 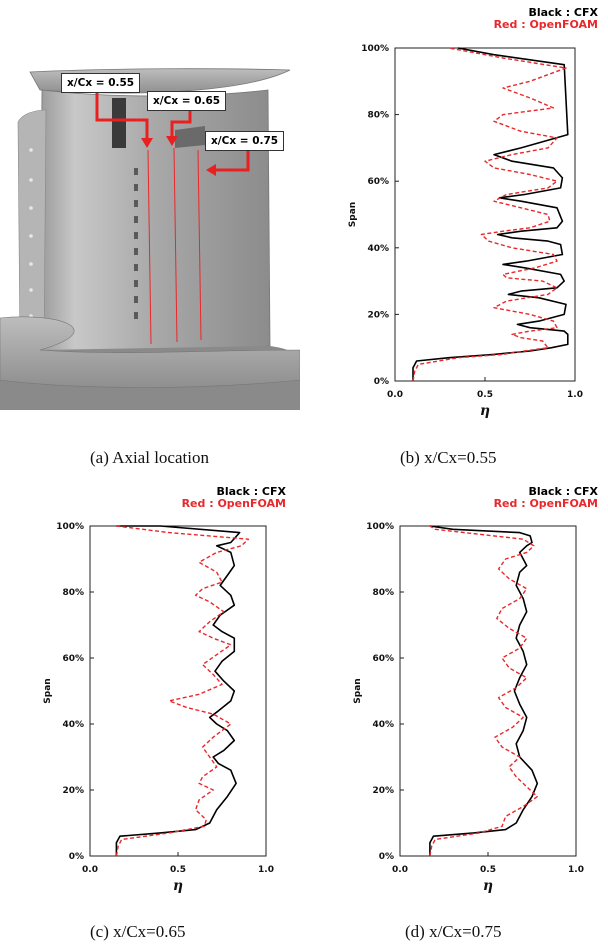 I want to click on chart-d: 0% 20% 40% 60% 80% 100% 0.0 0.5 1.0 Span η, so click(x=468, y=708).